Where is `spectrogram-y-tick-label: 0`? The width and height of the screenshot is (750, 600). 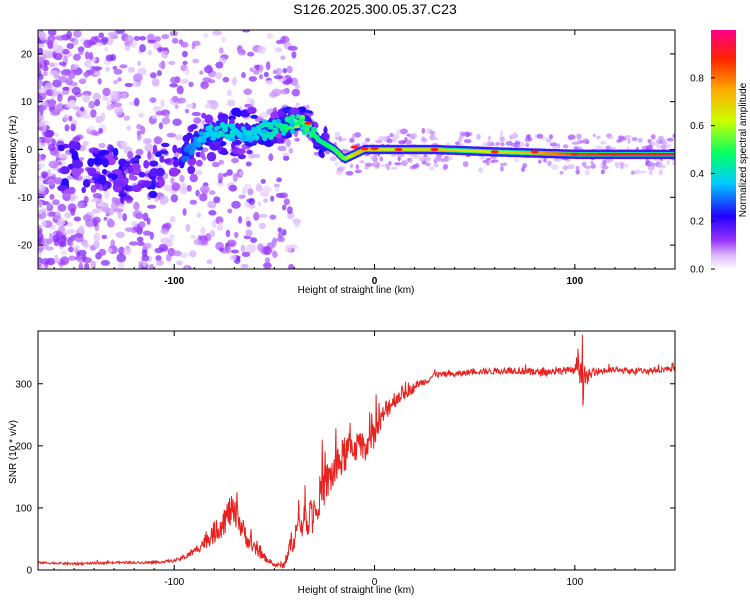
spectrogram-y-tick-label: 0 is located at coordinates (29, 150).